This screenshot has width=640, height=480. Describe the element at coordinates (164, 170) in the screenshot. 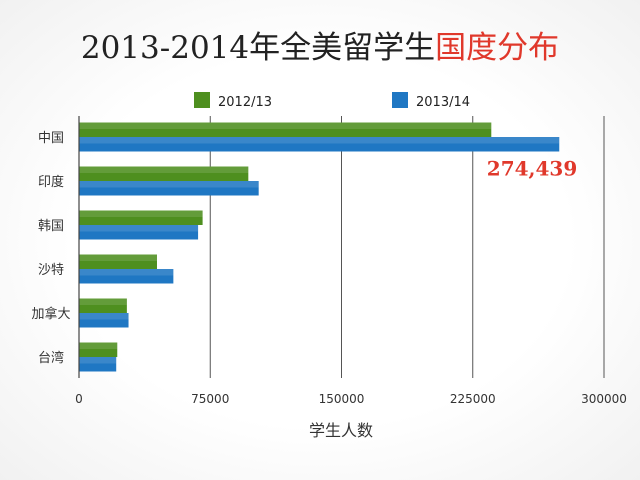

I see `bar-1-2-highlight` at that location.